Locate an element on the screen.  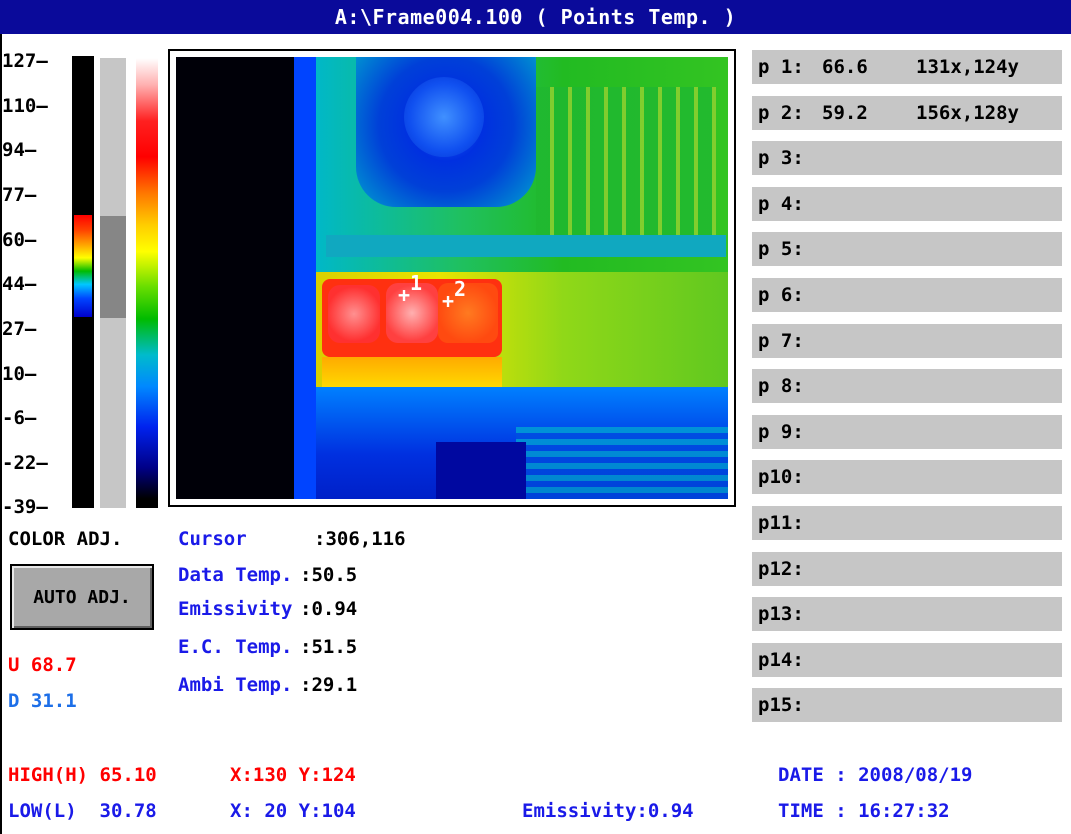
data-temp-value: :50.5 is located at coordinates (329, 575).